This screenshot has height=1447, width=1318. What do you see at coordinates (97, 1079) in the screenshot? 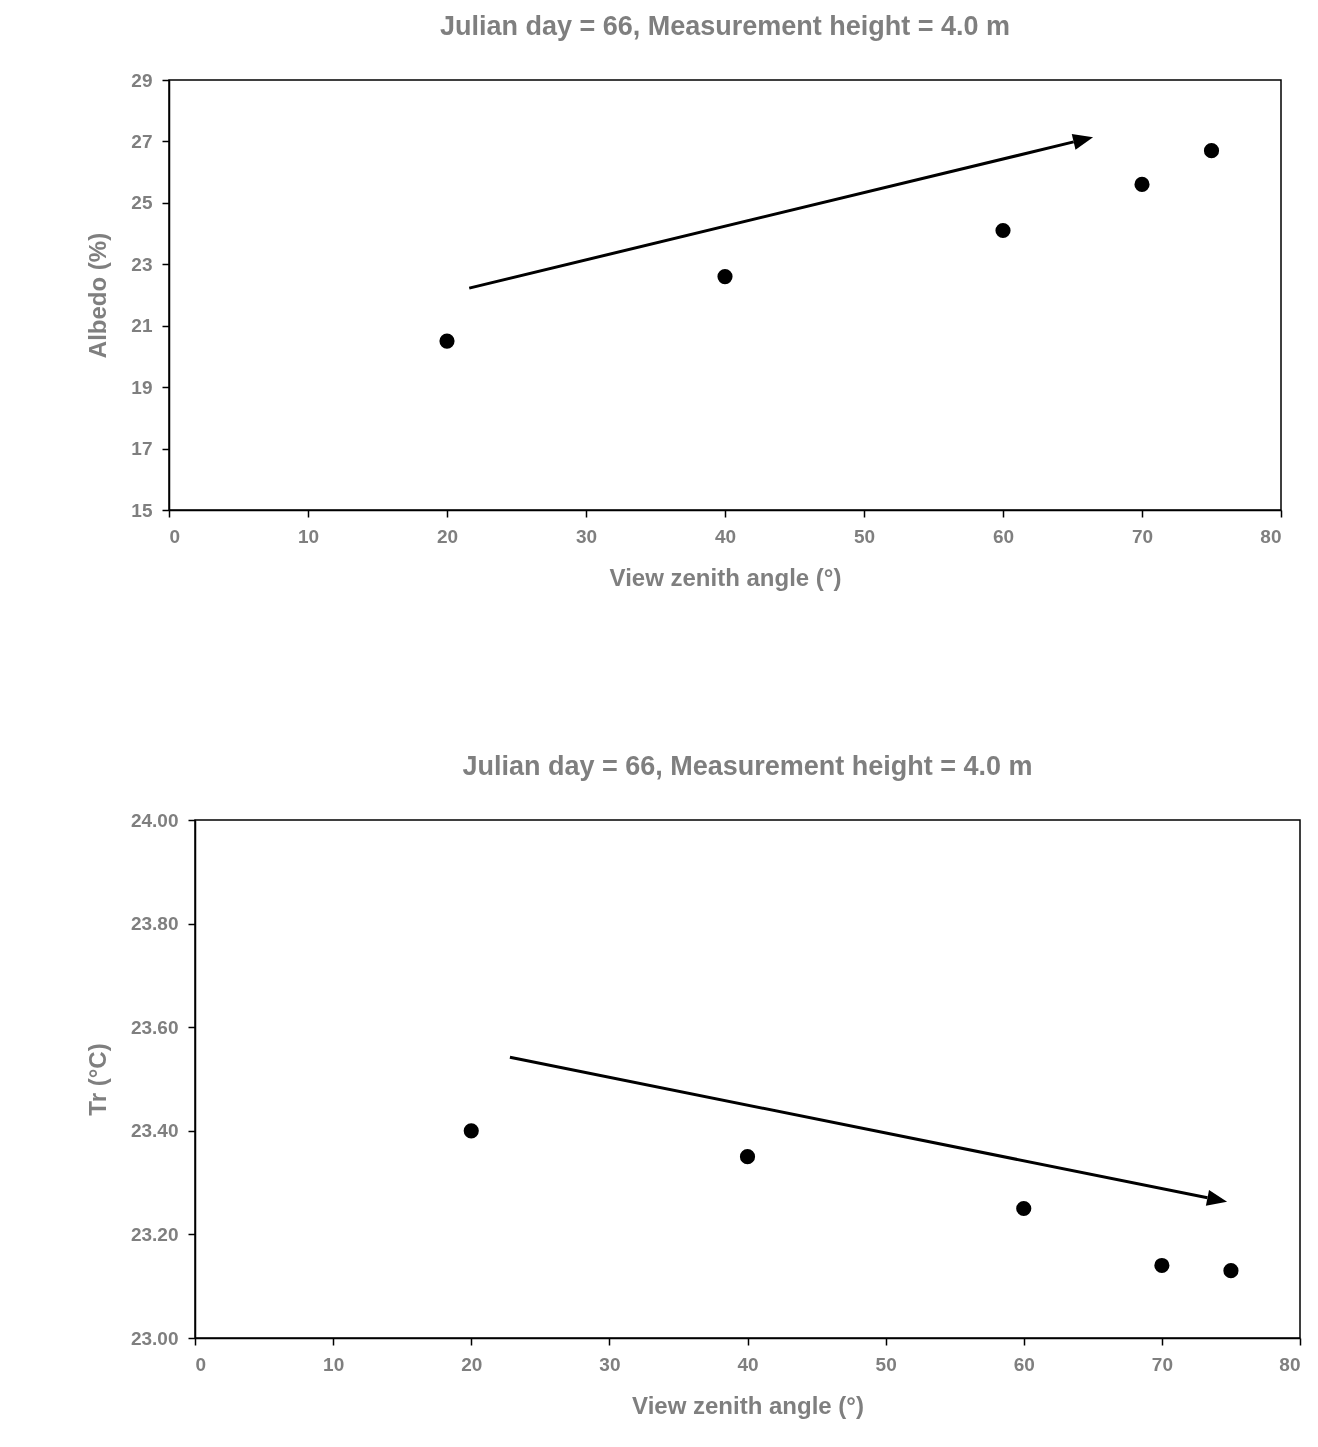
I see `y-axis-title: Tr (°C)` at bounding box center [97, 1079].